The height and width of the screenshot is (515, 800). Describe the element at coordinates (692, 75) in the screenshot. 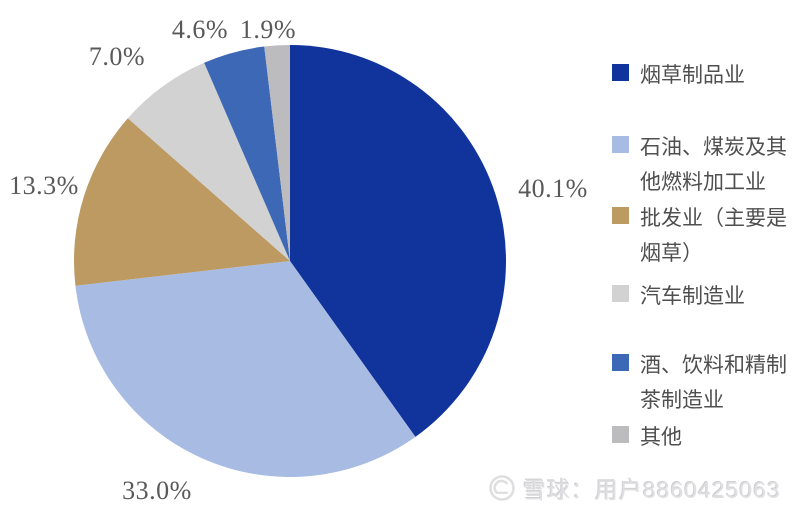

I see `legend-label: 烟草制品业` at that location.